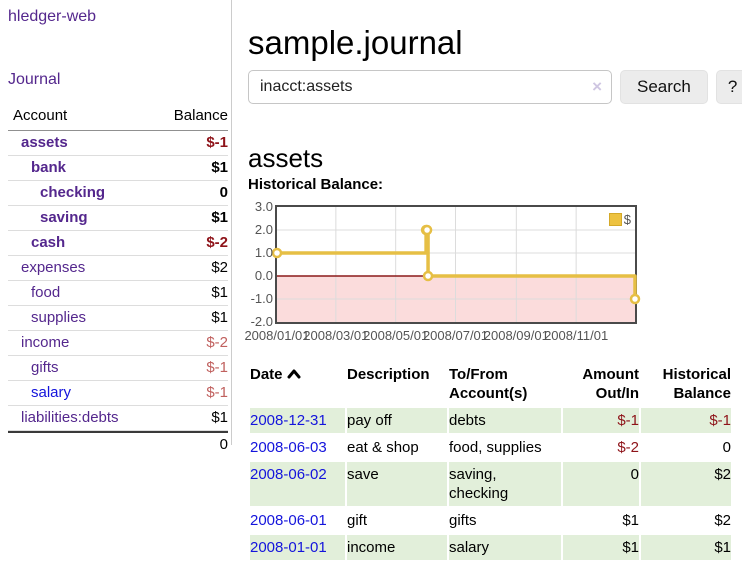 The width and height of the screenshot is (742, 582). I want to click on balance-cell: $1, so click(686, 547).